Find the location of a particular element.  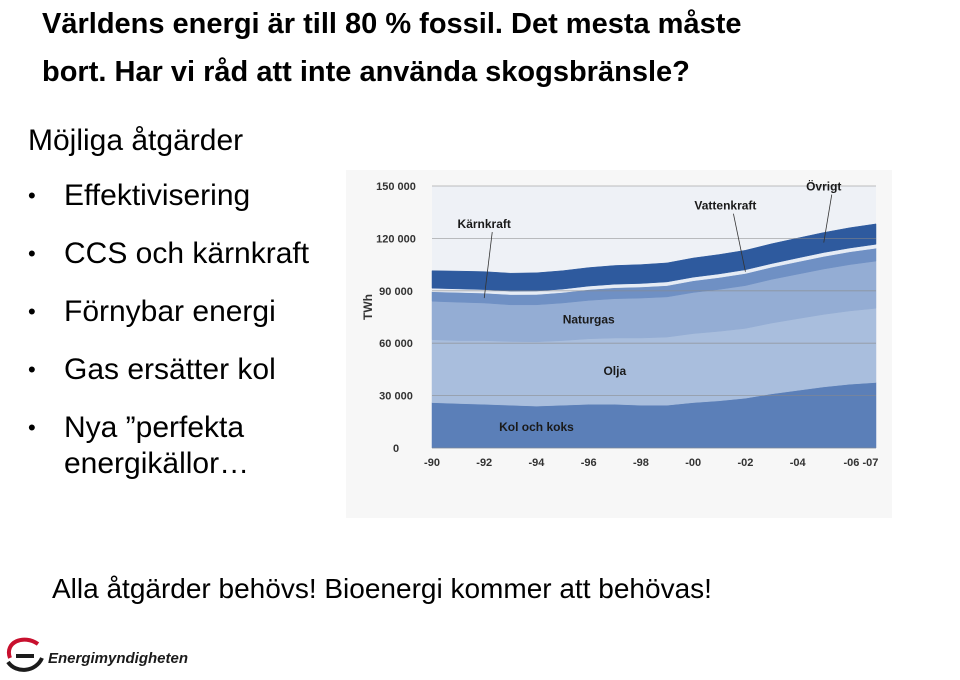

annotation-label: Naturgas is located at coordinates (589, 320).